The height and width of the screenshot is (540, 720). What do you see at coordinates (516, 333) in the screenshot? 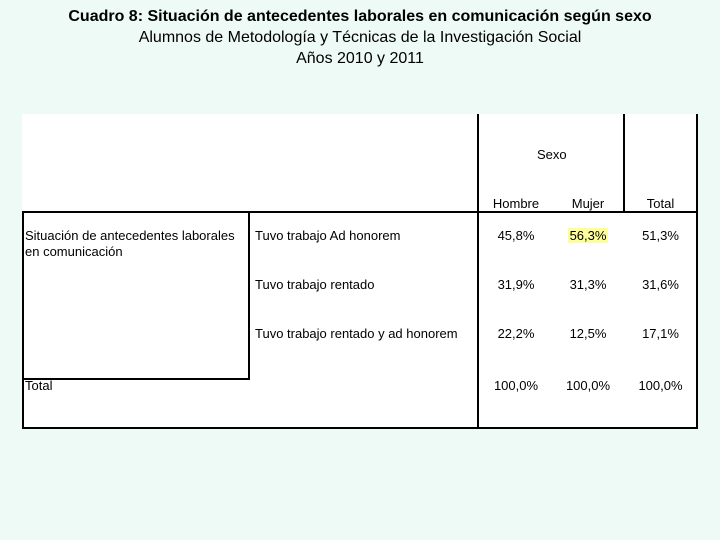
I see `cell-hombre-rentado-y-ad-honorem: 22,2%` at bounding box center [516, 333].